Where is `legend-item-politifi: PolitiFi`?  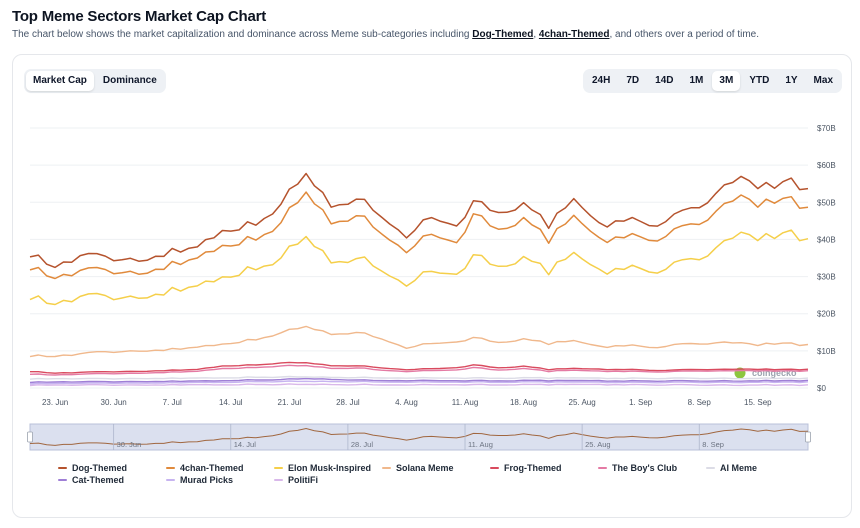
legend-item-politifi: PolitiFi is located at coordinates (328, 479).